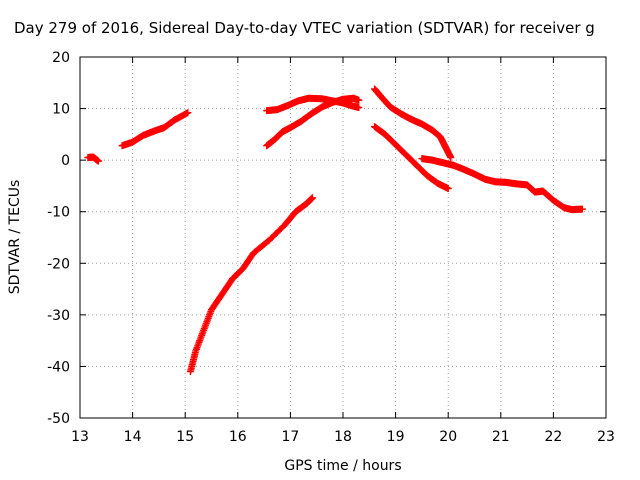  I want to click on y-tick-label: 10, so click(61, 110).